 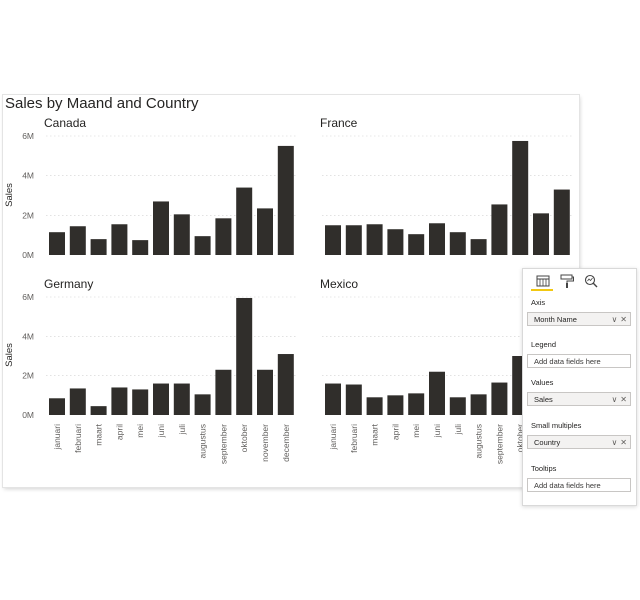 I want to click on bar-germany-april, so click(x=119, y=401).